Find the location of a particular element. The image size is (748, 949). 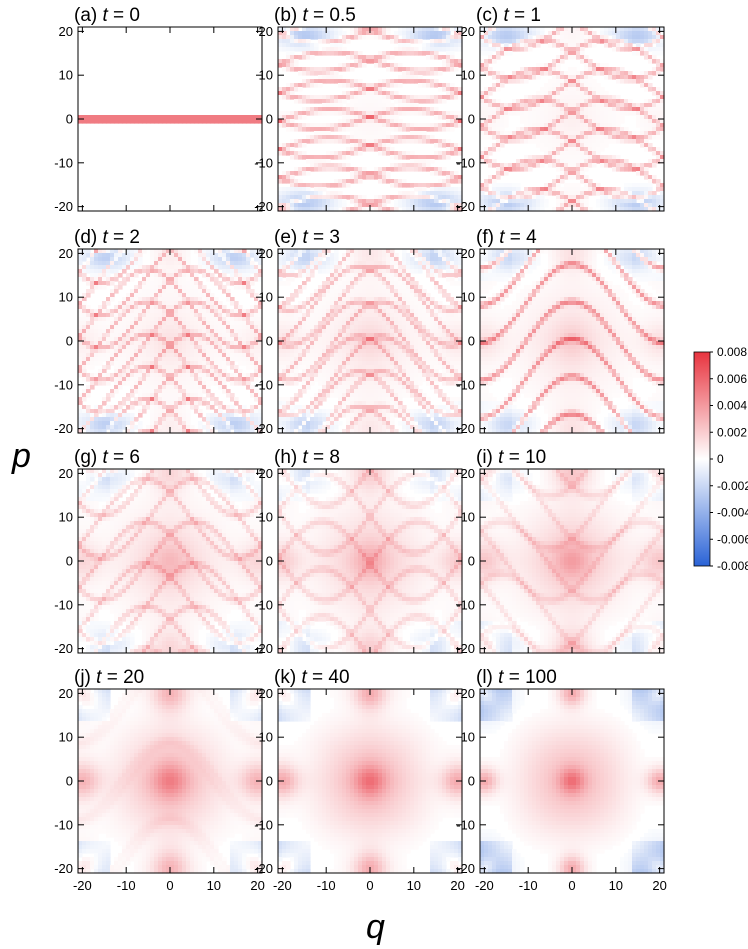

y-tick-label: 0 is located at coordinates (69, 119).